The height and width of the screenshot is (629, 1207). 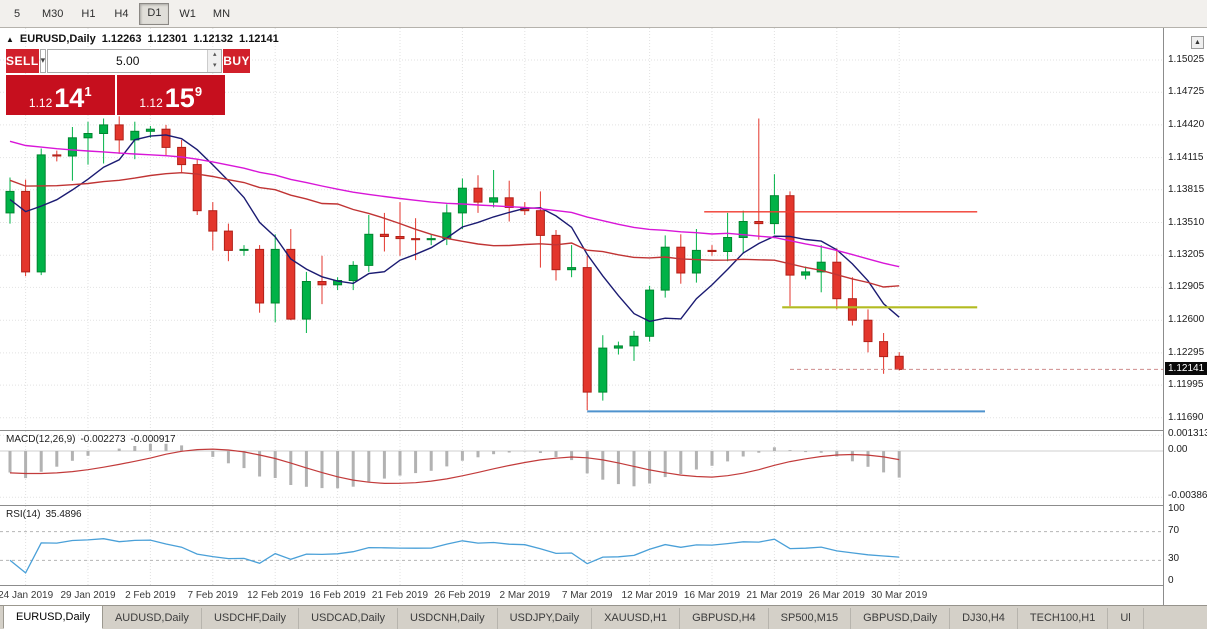 I want to click on timeframe-button-d1: D1, so click(x=154, y=13).